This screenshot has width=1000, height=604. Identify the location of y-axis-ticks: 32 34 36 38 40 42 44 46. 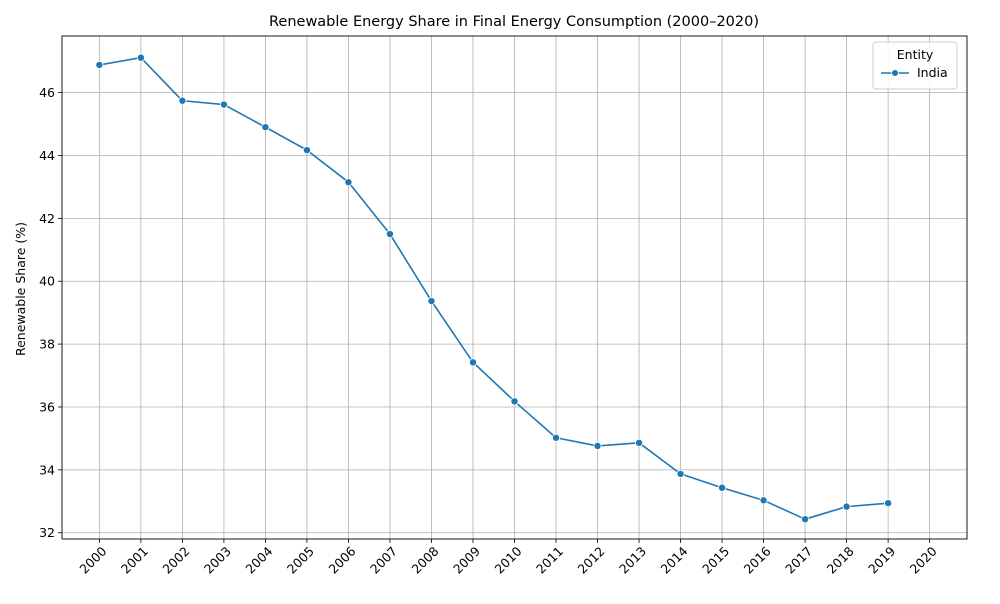
(50, 312).